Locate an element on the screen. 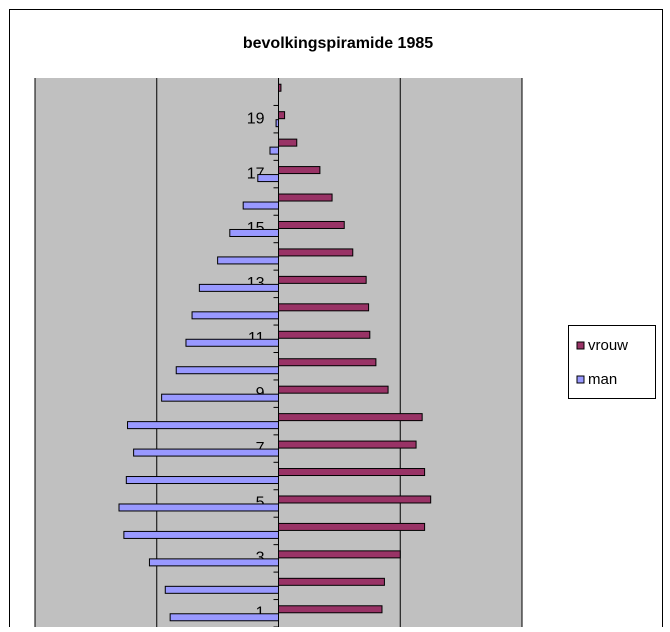 This screenshot has width=670, height=632. legend-label: vrouw is located at coordinates (608, 345).